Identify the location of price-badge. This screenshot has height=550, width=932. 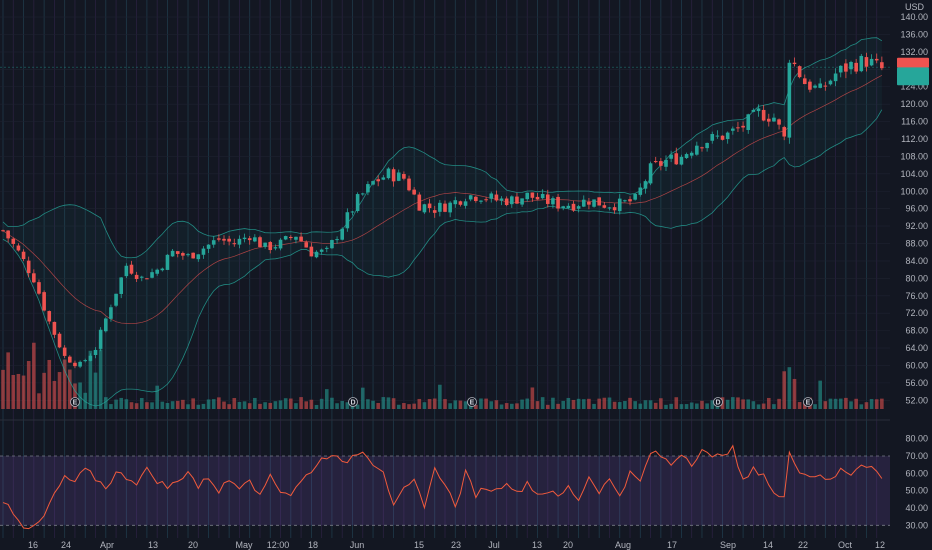
(913, 62).